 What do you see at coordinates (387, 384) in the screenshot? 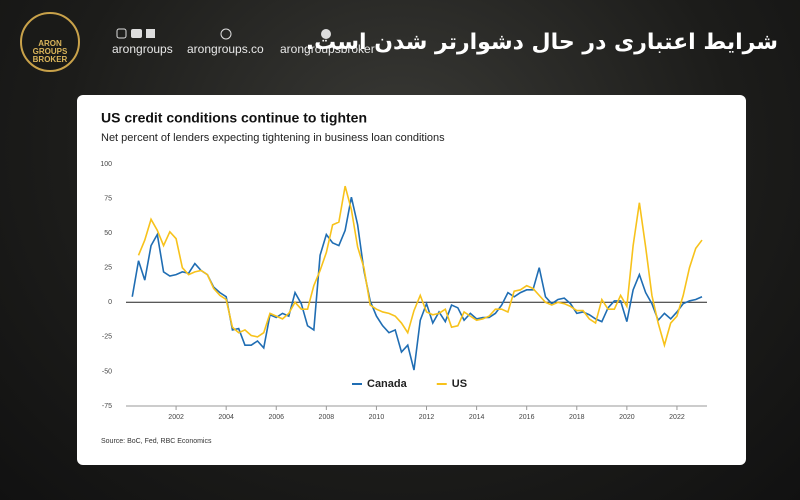
I see `legend-label: Canada` at bounding box center [387, 384].